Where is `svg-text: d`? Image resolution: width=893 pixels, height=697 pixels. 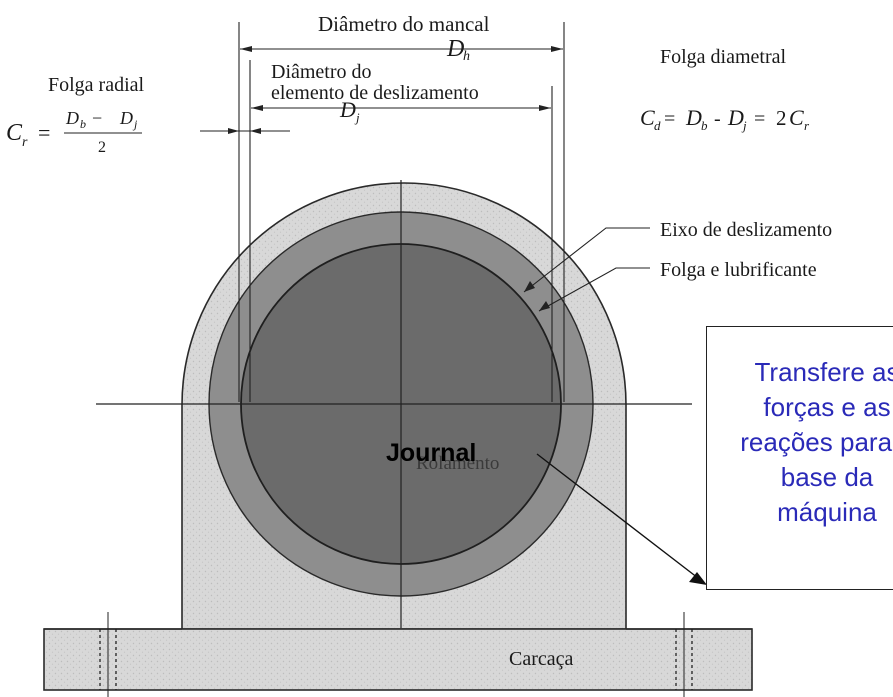
svg-text: d is located at coordinates (657, 125).